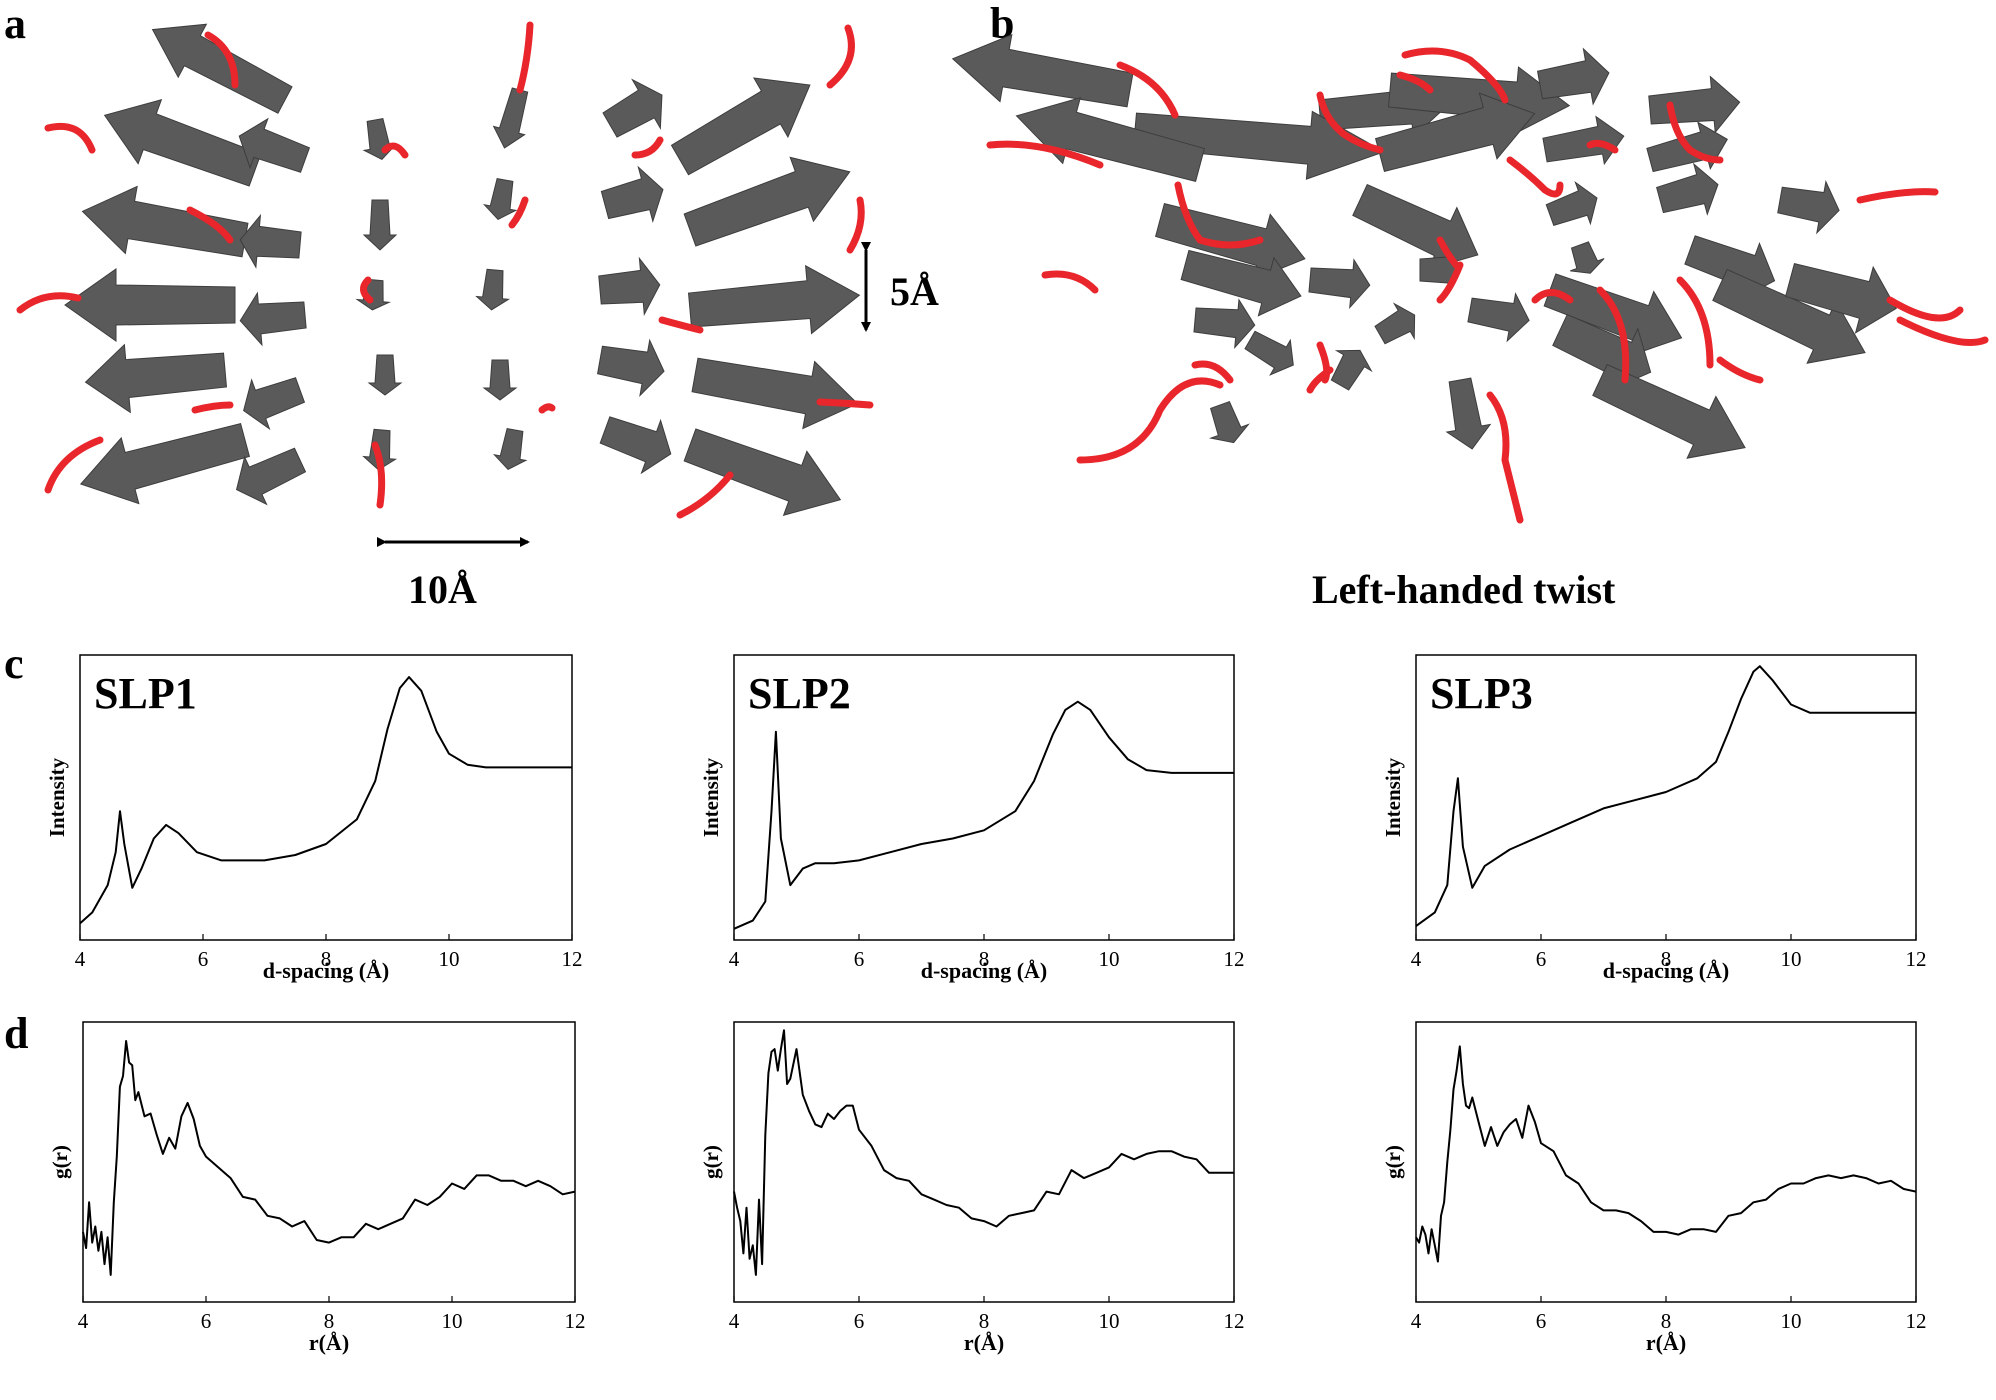 This screenshot has width=1996, height=1400. What do you see at coordinates (1654, 818) in the screenshot?
I see `plot-c-slp3: 4 6 8 10 12 d-spacing (Å) Intensity SLP3` at bounding box center [1654, 818].